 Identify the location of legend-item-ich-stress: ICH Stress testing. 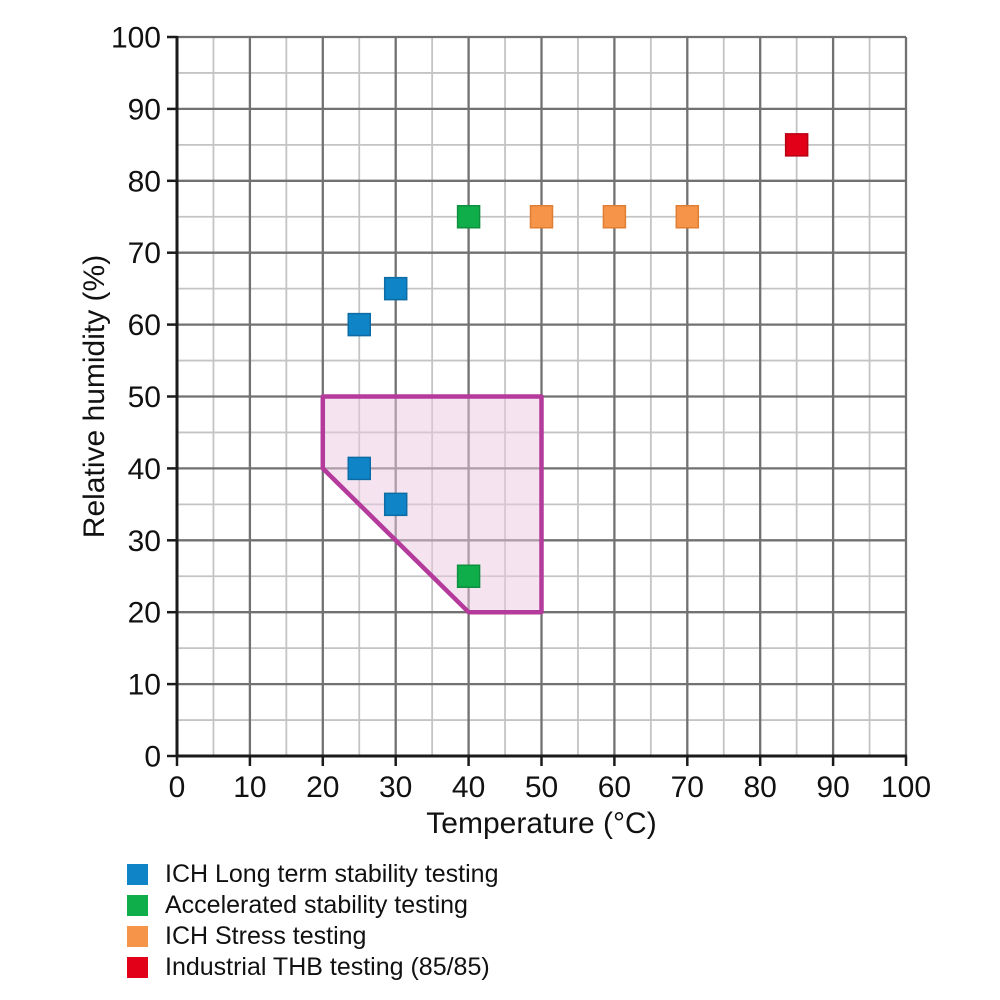
(312, 936).